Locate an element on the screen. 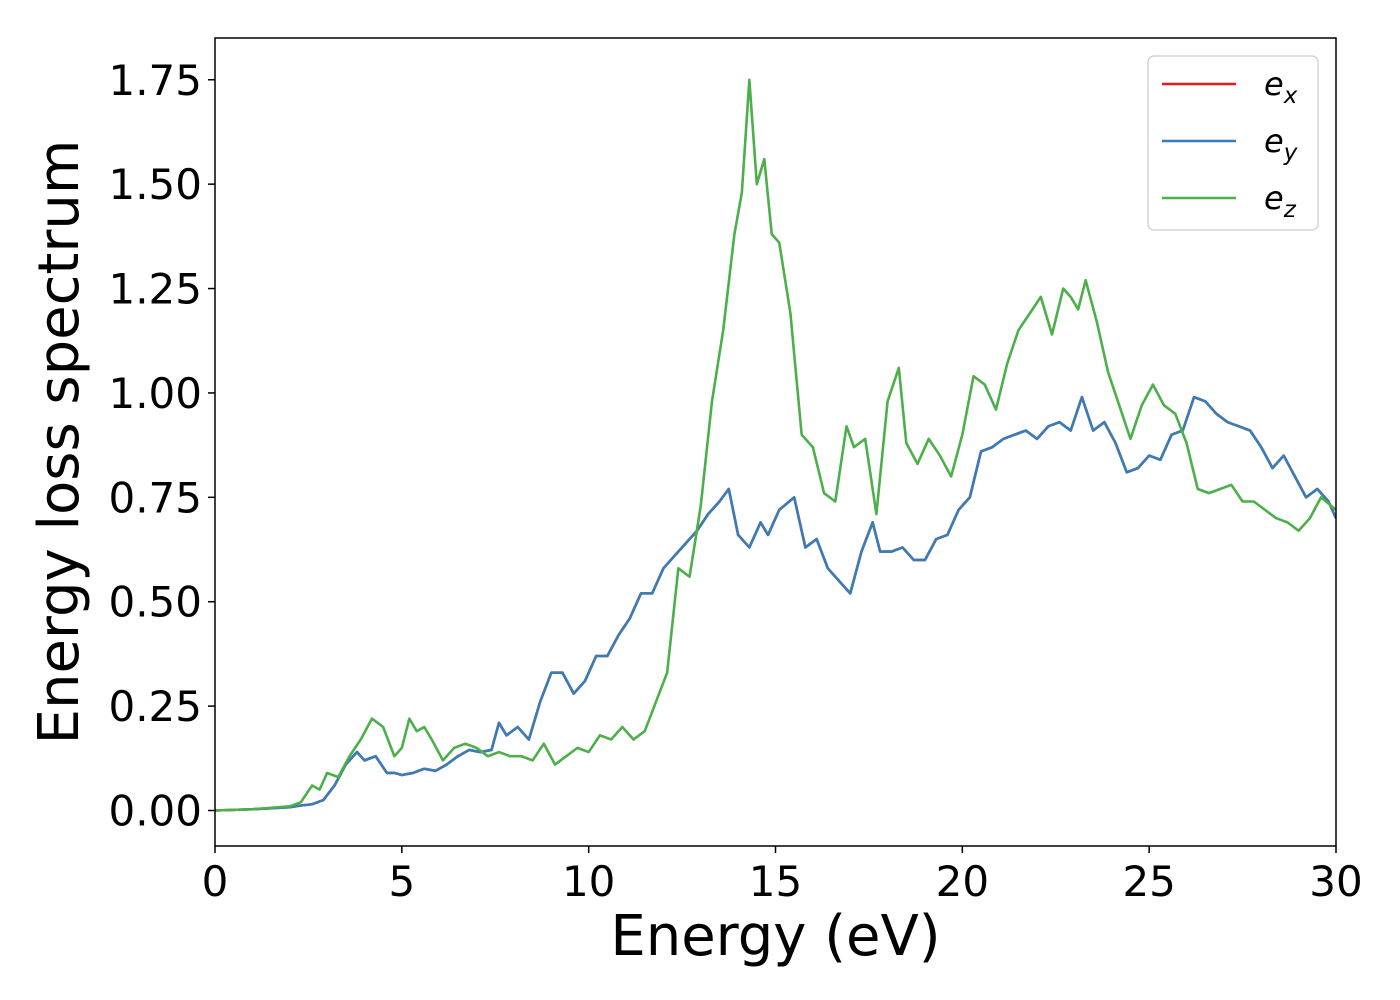  x-axis-title: Energy (eV) is located at coordinates (775, 936).